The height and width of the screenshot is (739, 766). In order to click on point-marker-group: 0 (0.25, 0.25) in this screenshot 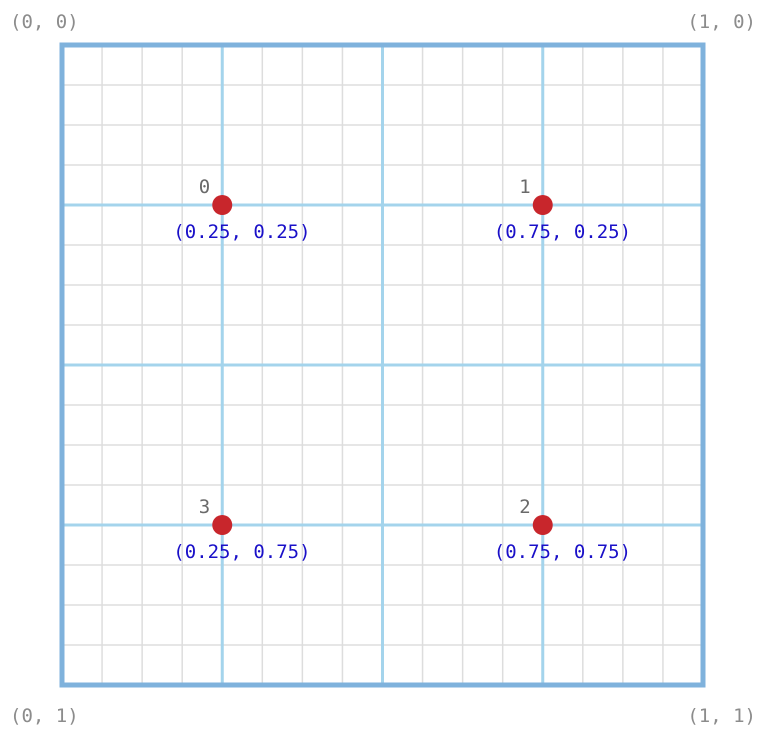, I will do `click(241, 209)`.